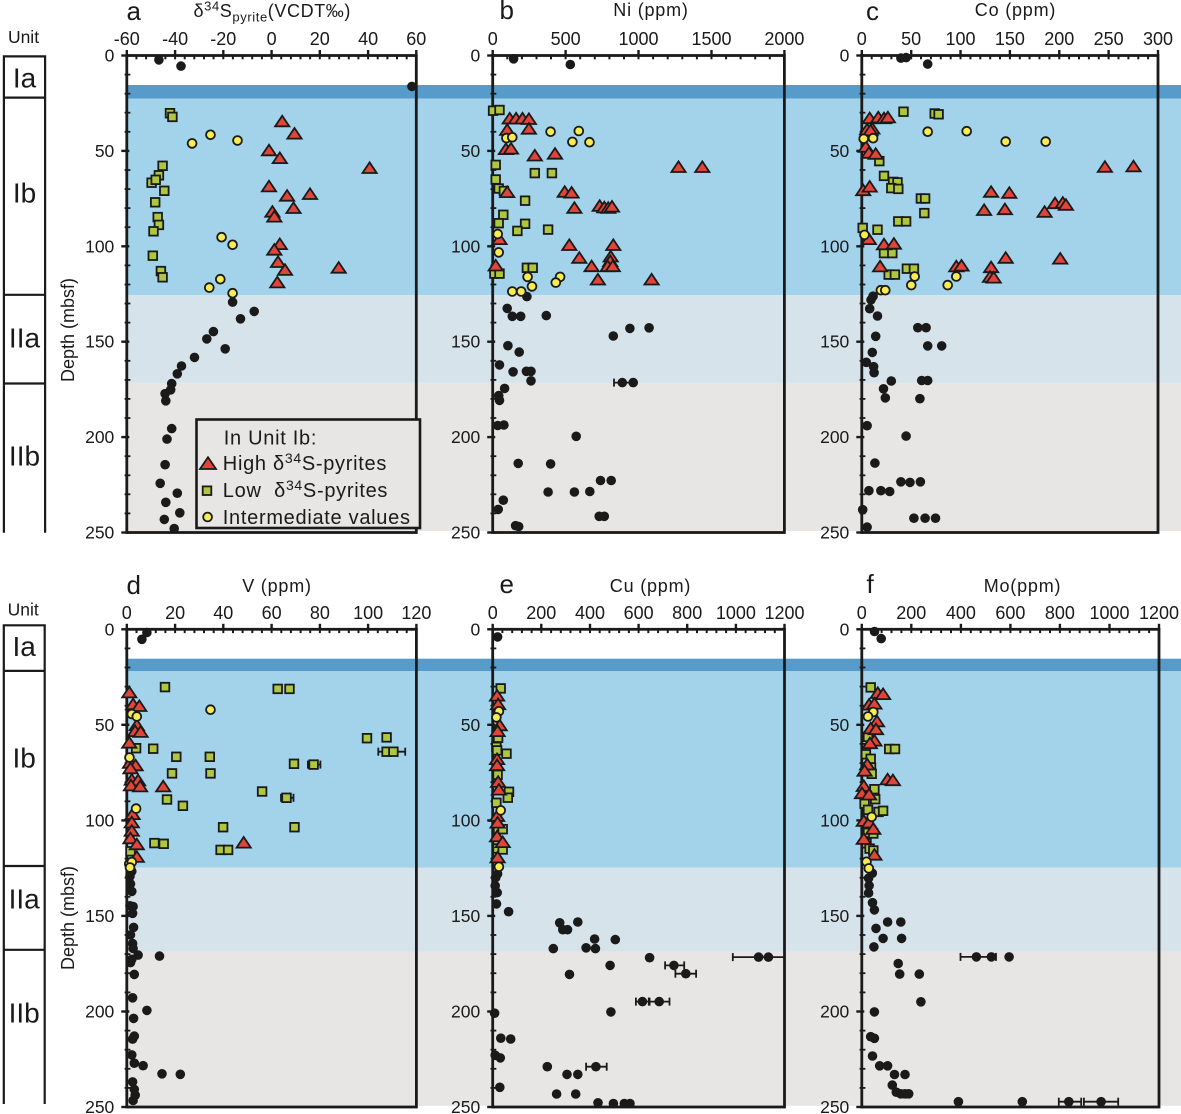 The width and height of the screenshot is (1181, 1114). What do you see at coordinates (507, 12) in the screenshot?
I see `svg-text: b` at bounding box center [507, 12].